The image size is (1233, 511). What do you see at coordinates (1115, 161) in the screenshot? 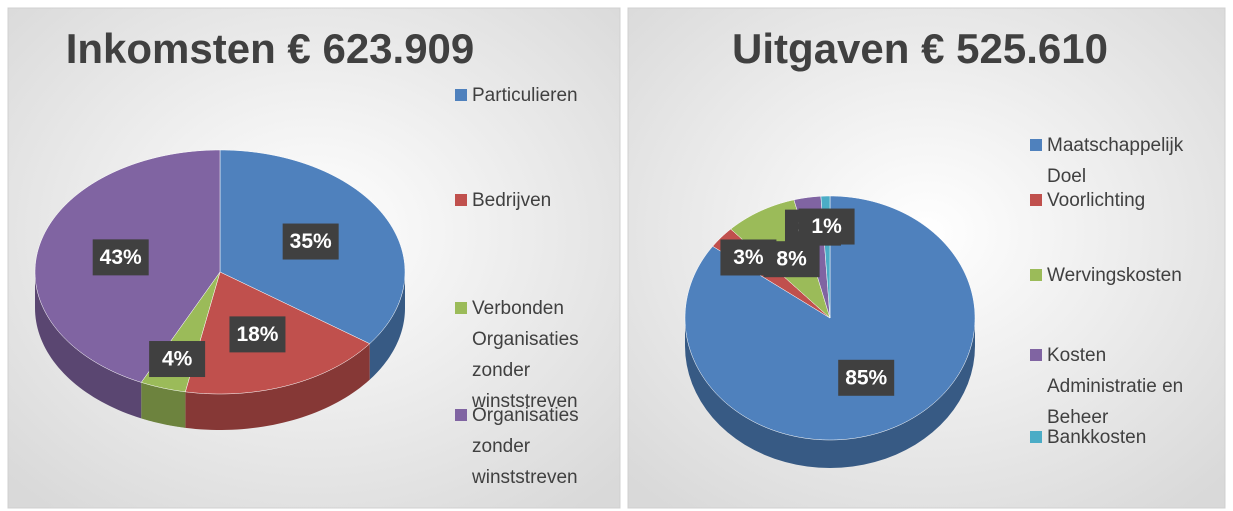
I see `legend-label: Maatschappelijk Doel` at bounding box center [1115, 161].